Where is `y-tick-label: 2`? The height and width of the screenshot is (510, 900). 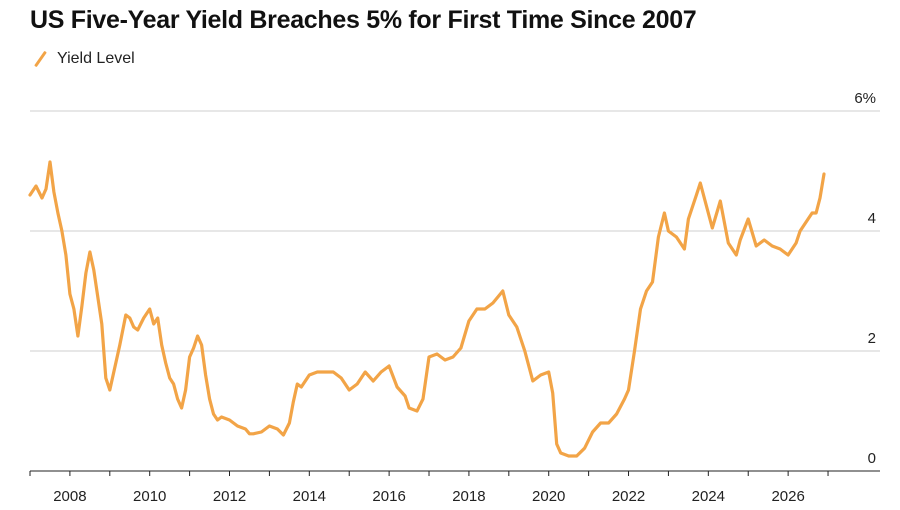 y-tick-label: 2 is located at coordinates (872, 338).